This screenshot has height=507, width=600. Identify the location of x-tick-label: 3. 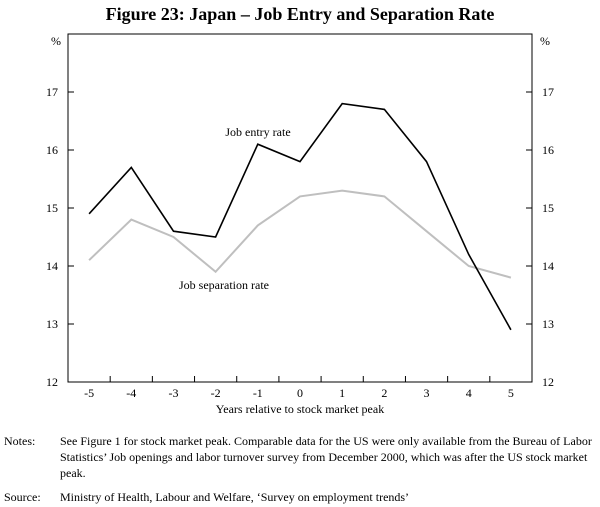
(427, 393).